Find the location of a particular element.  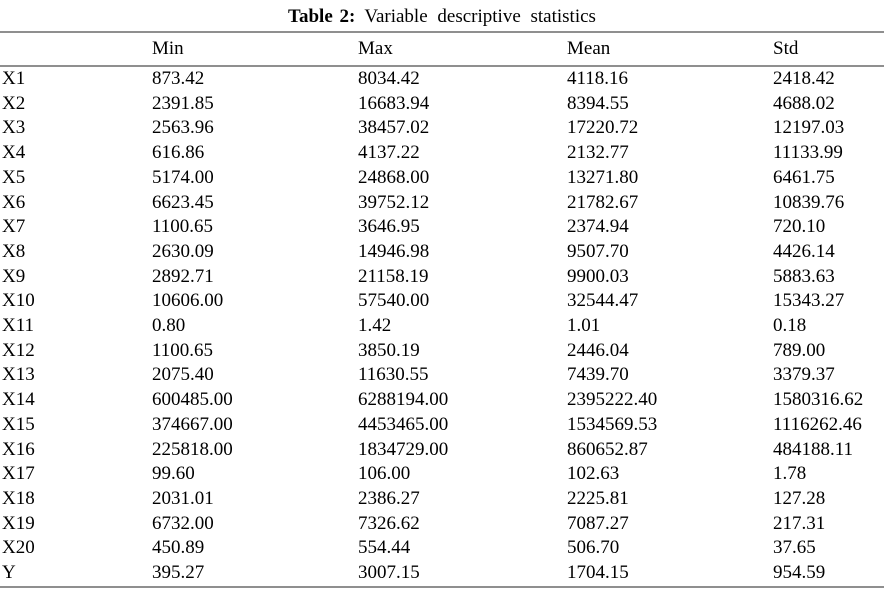

cell-min: 2892.71 is located at coordinates (183, 276).